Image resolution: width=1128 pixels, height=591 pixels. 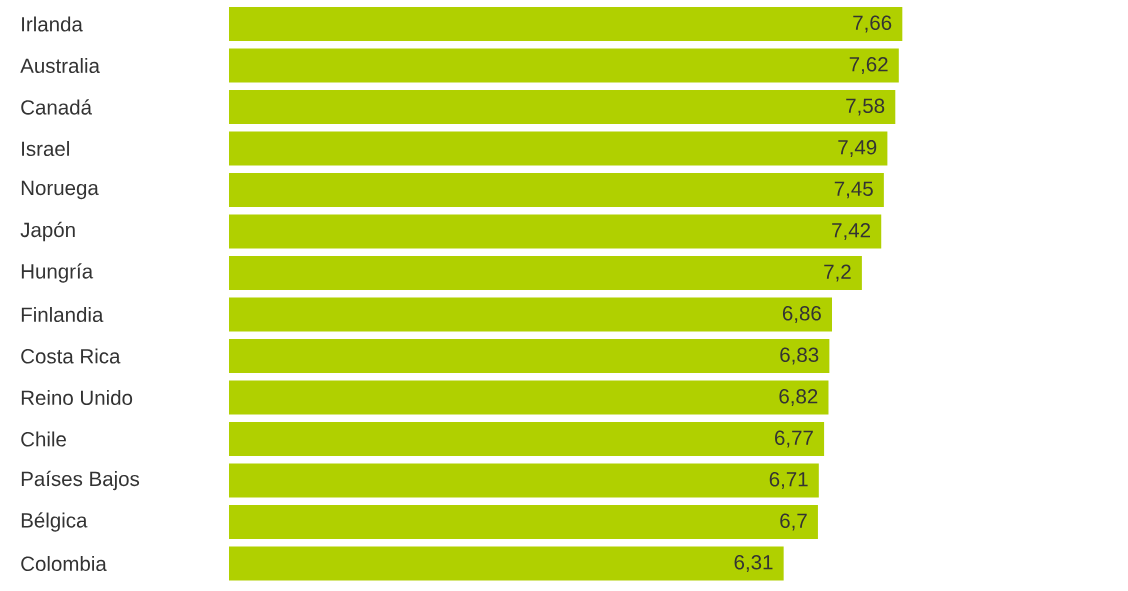 What do you see at coordinates (45, 148) in the screenshot?
I see `y-tick-label: Israel` at bounding box center [45, 148].